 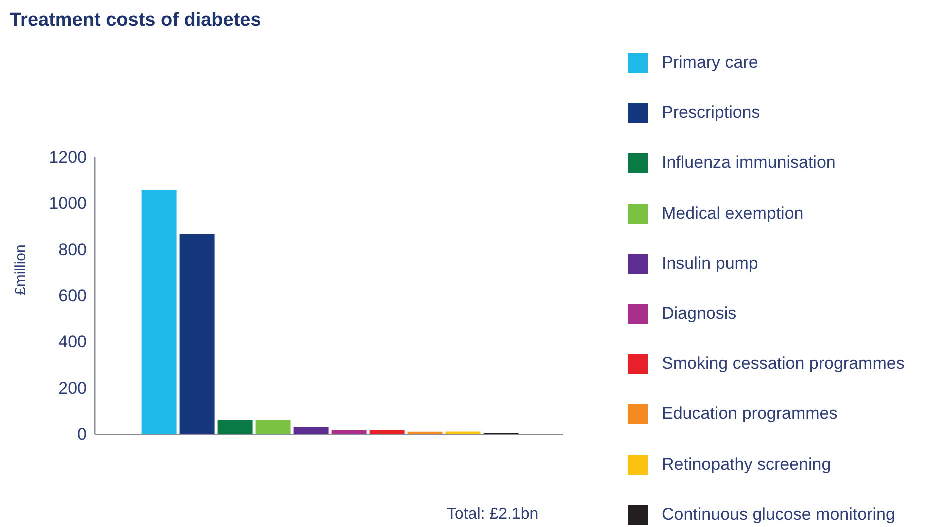 I want to click on y-tick-label: 600, so click(x=72, y=296).